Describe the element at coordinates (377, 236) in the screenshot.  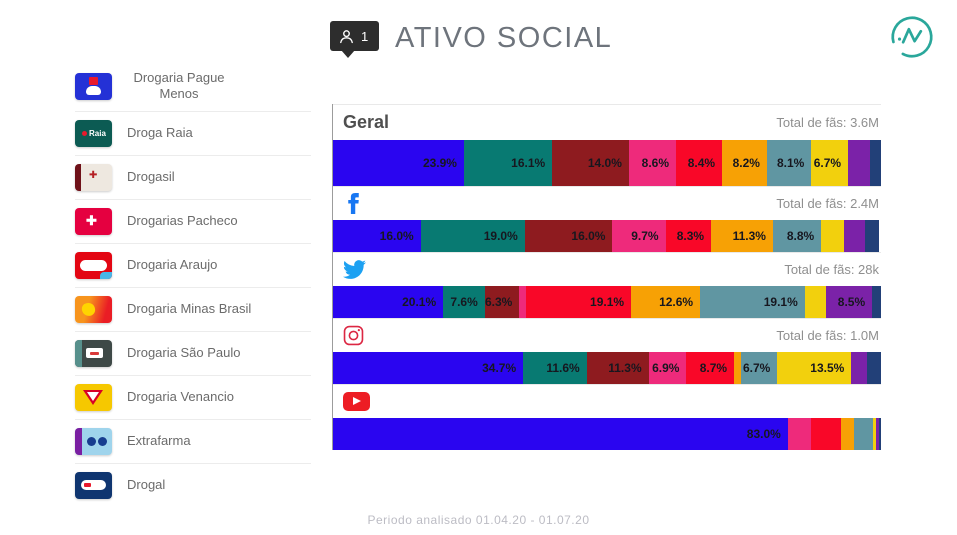
I see `bar-segment-pague-menos: 16.0%` at that location.